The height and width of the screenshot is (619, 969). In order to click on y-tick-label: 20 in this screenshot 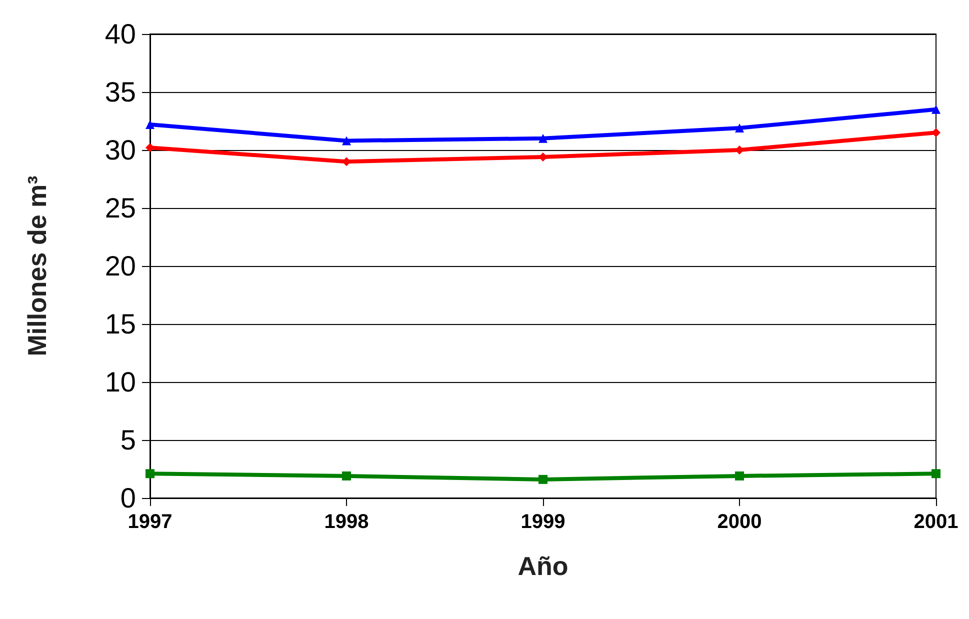, I will do `click(120, 266)`.